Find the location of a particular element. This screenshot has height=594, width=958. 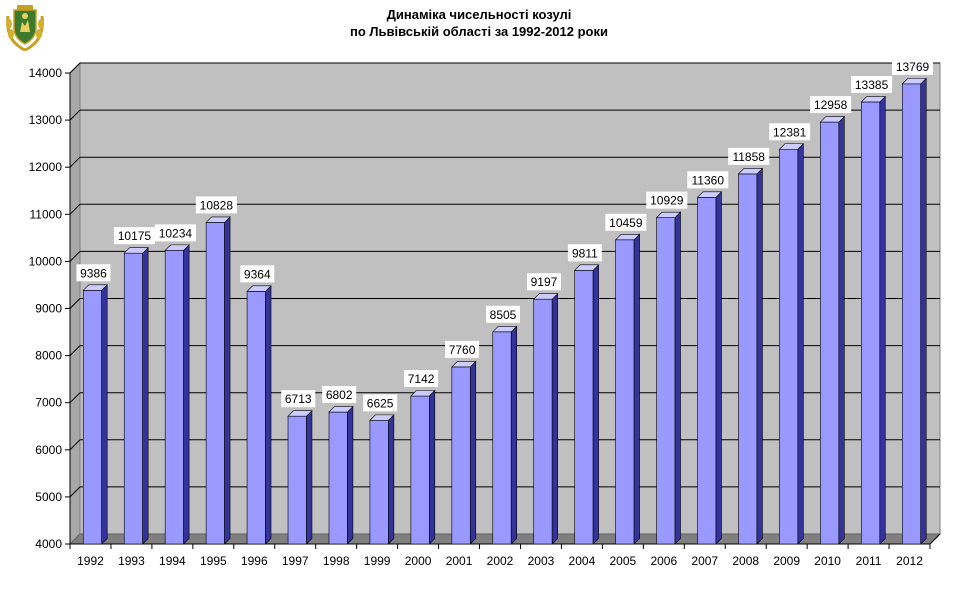

data-label: 7760 is located at coordinates (462, 350).